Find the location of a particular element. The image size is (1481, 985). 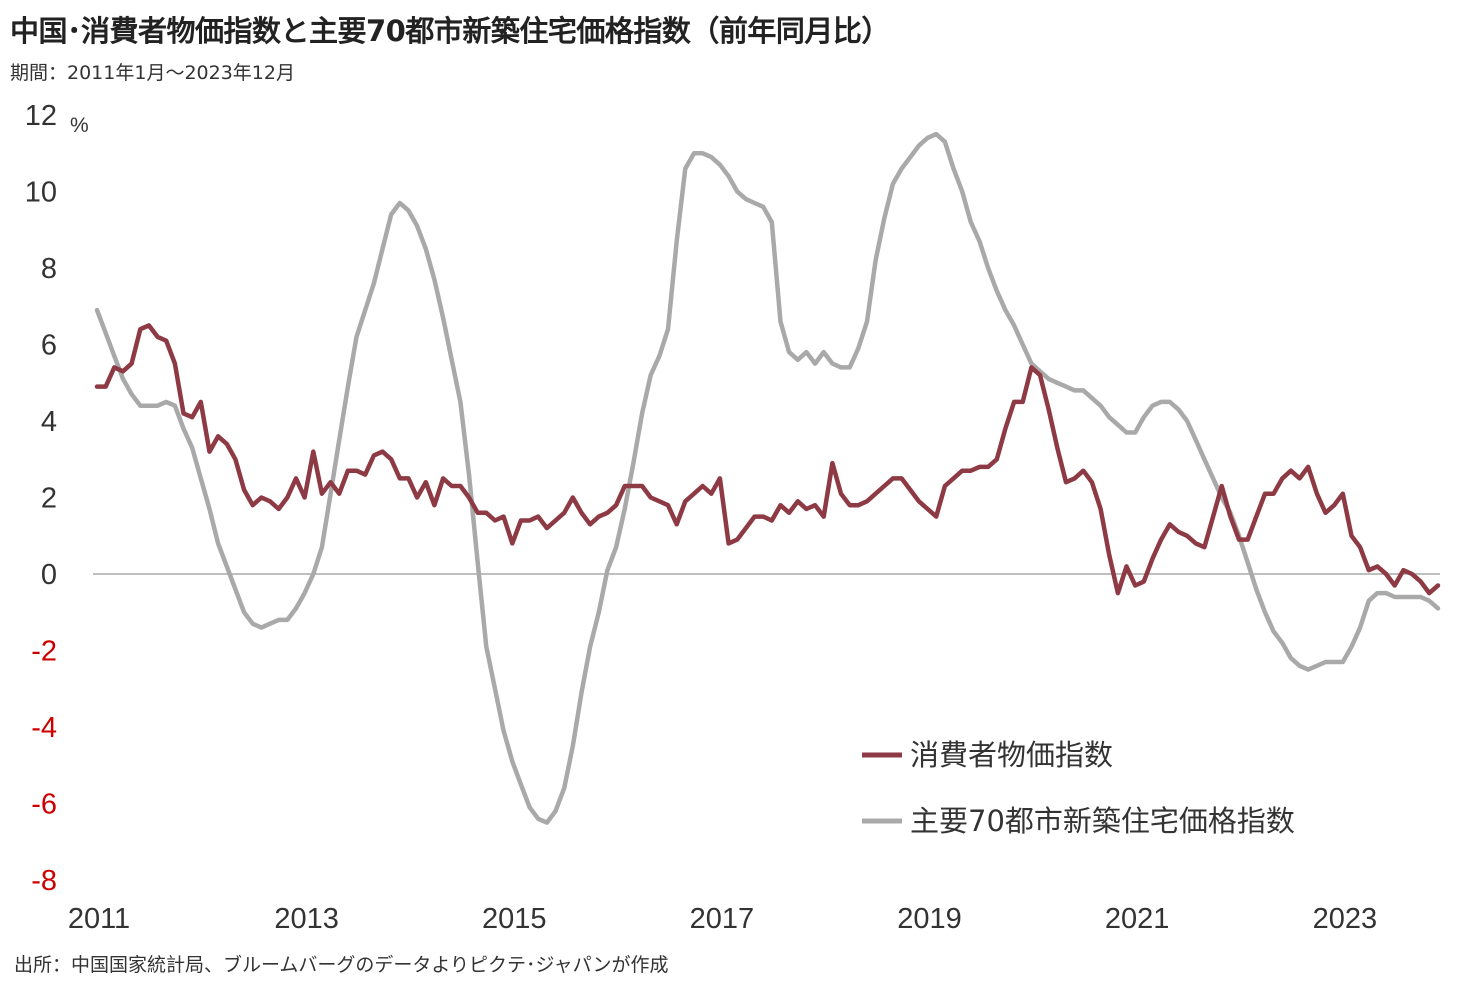

y-axis-ticks: 12 10 8 6 4 2 0 -2 -4 -6 -8 is located at coordinates (41, 498).